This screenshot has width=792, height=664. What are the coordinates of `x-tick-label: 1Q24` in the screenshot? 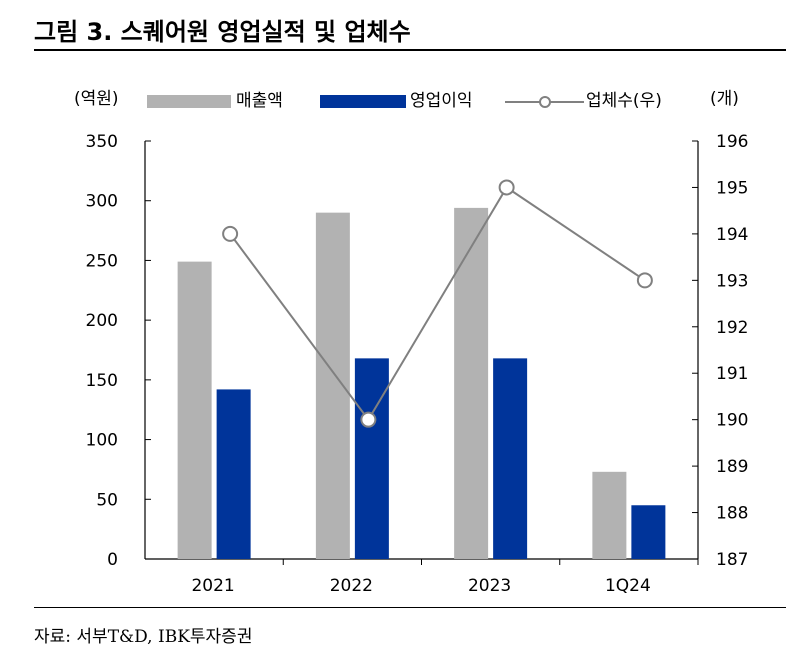 It's located at (628, 586).